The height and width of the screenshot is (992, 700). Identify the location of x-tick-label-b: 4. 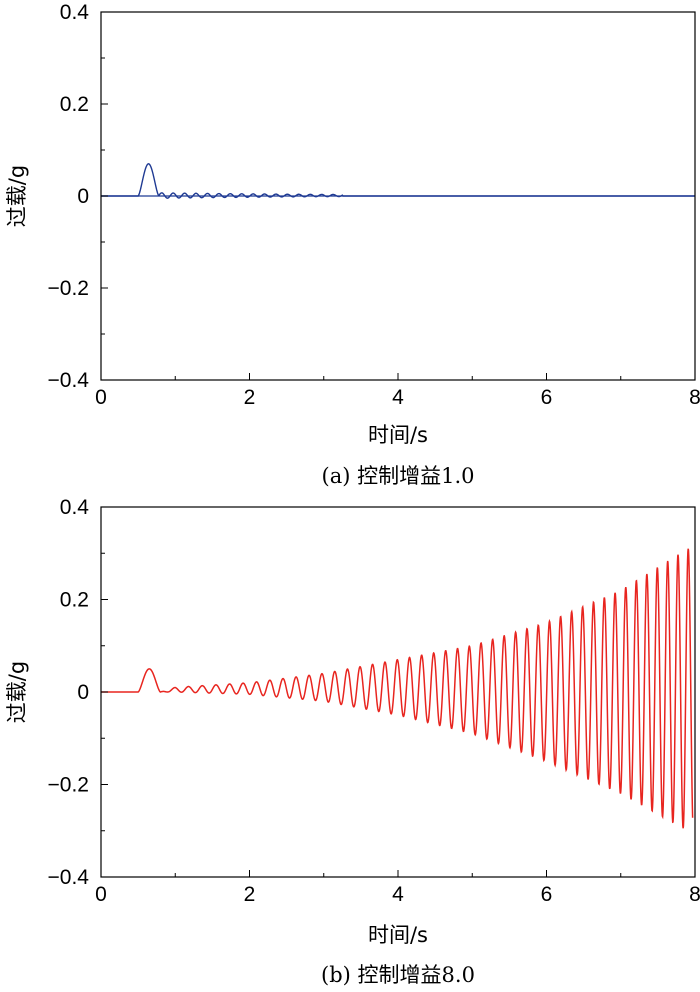
(398, 894).